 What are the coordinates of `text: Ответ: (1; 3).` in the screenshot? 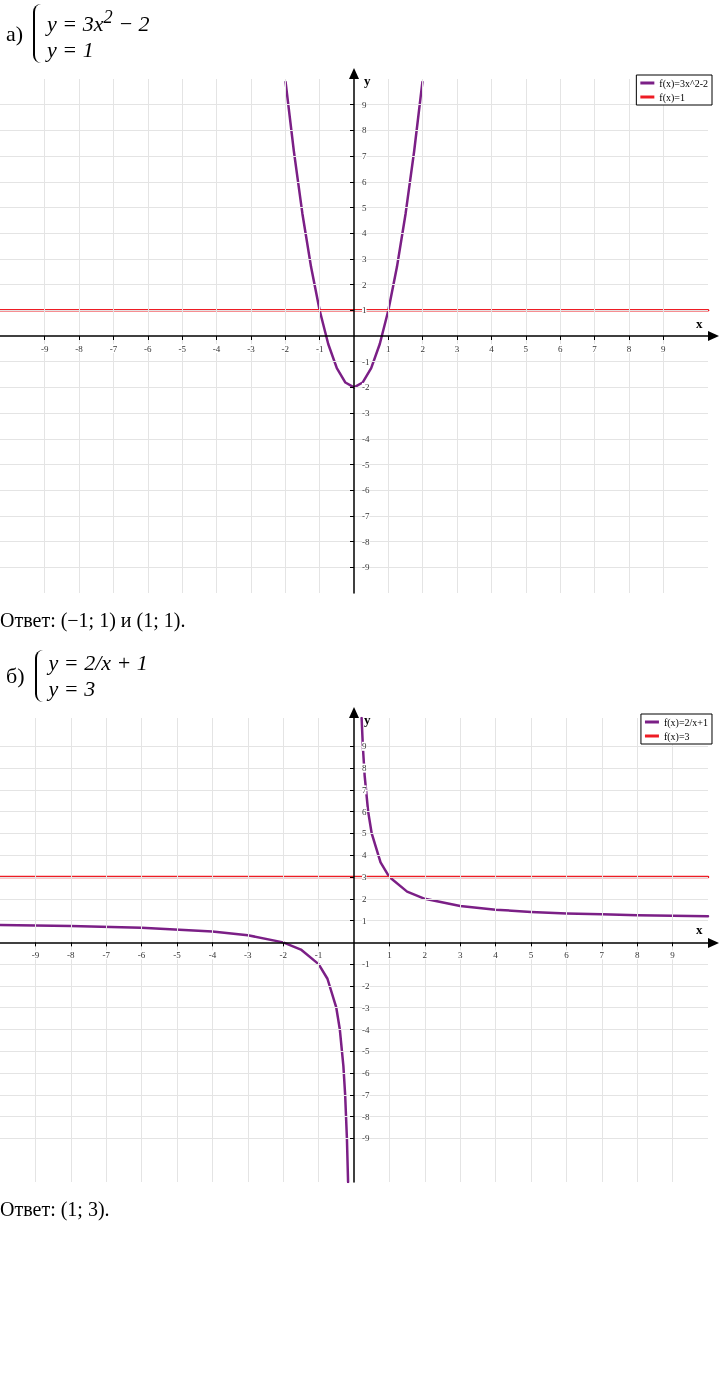 It's located at (55, 1210).